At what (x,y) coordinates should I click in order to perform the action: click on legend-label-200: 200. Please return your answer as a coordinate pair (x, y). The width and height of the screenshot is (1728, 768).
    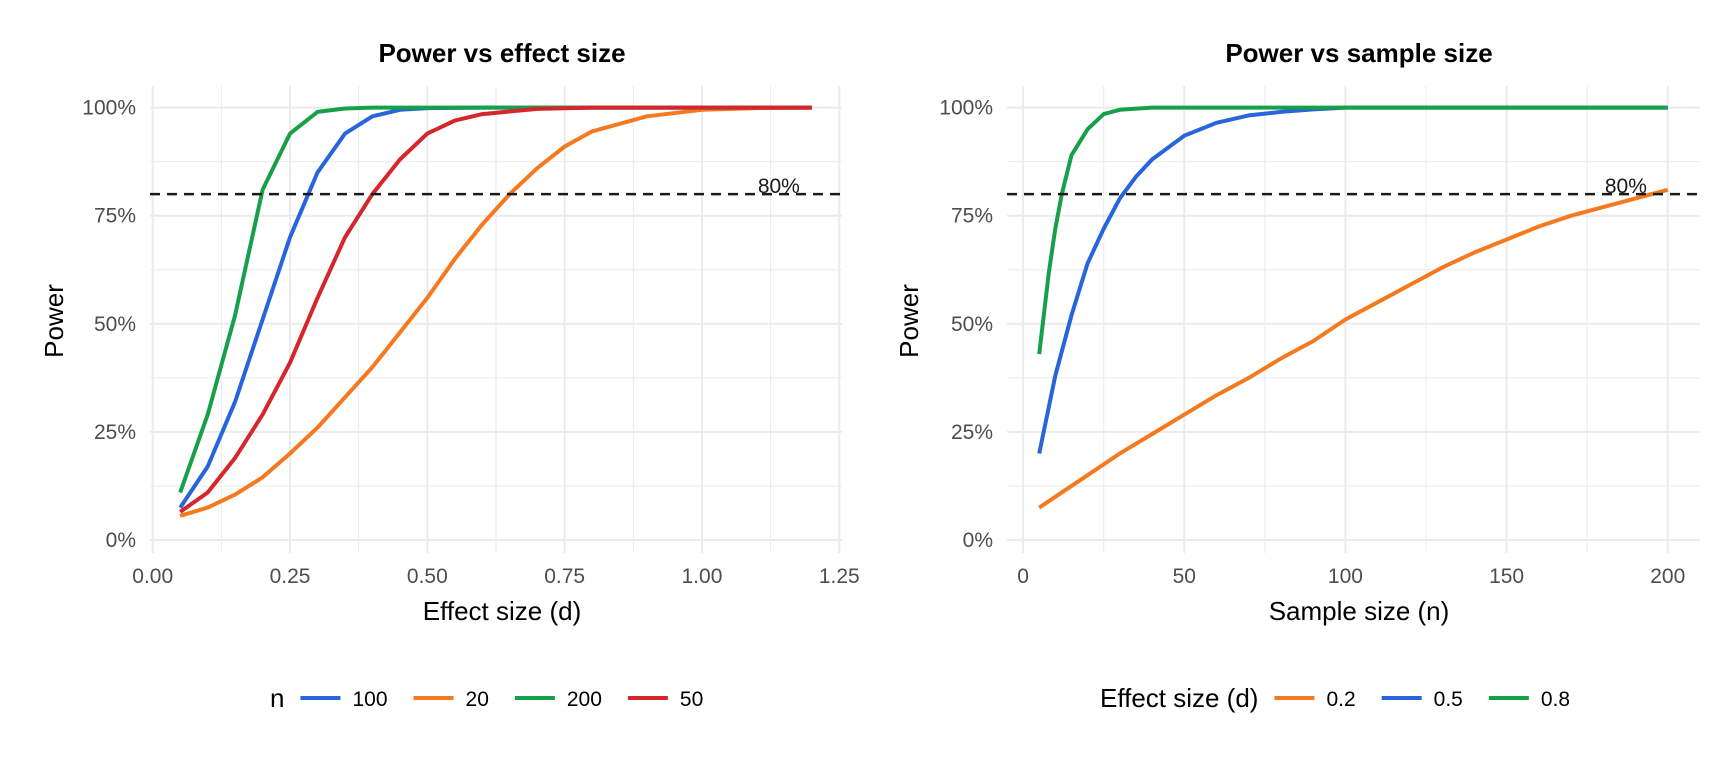
    Looking at the image, I should click on (584, 699).